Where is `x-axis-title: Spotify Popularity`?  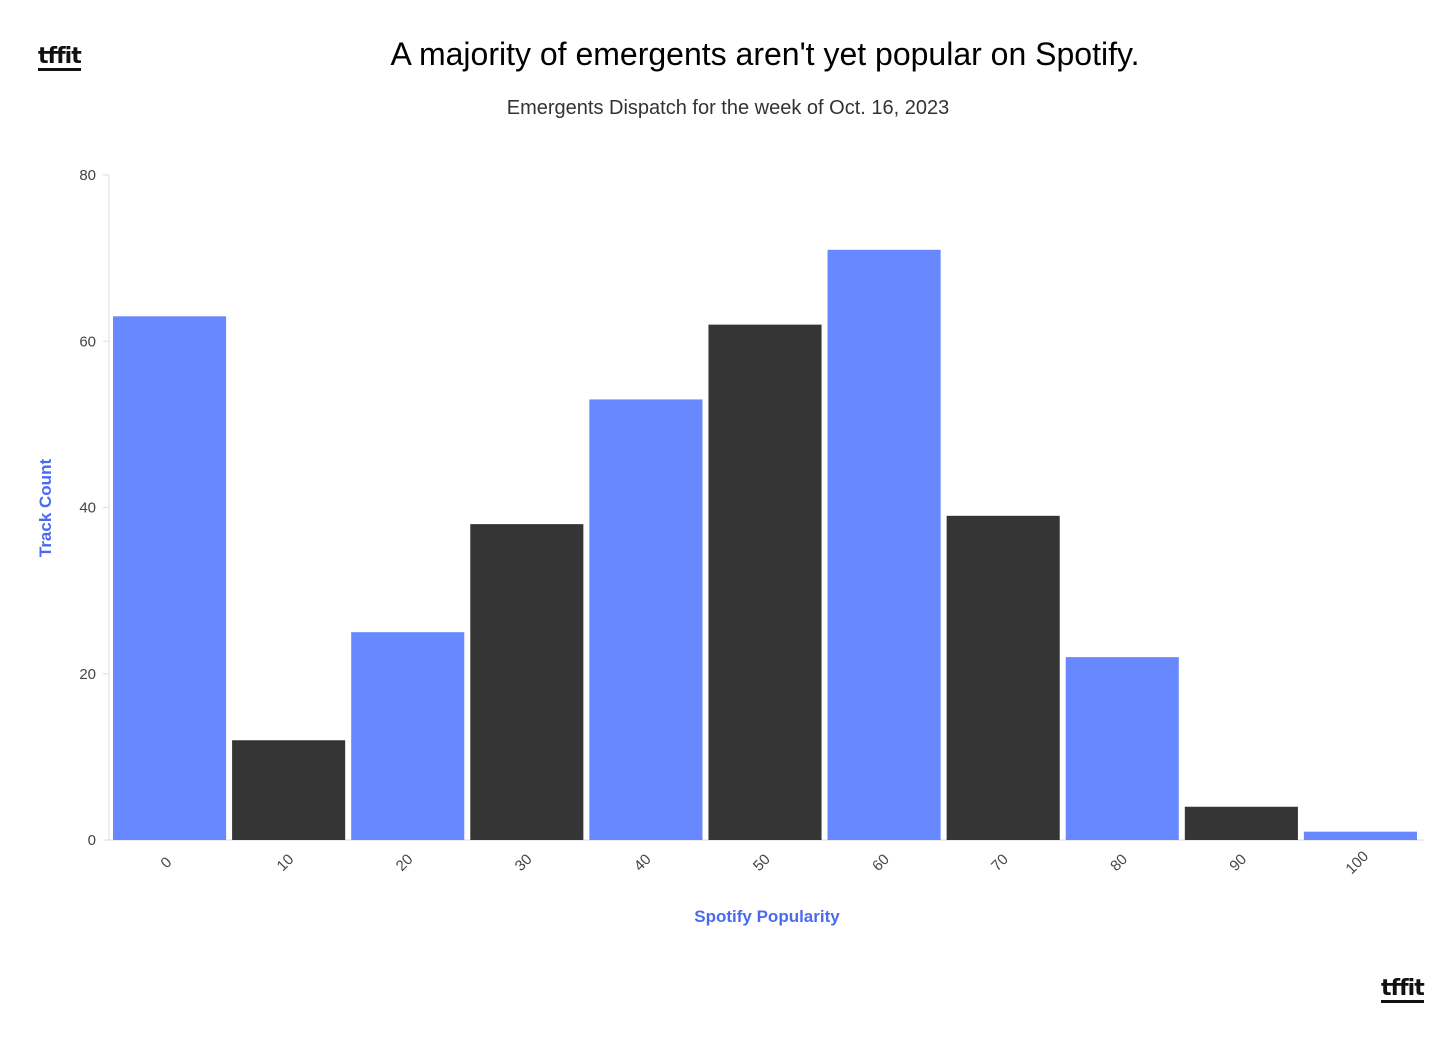 x-axis-title: Spotify Popularity is located at coordinates (767, 916).